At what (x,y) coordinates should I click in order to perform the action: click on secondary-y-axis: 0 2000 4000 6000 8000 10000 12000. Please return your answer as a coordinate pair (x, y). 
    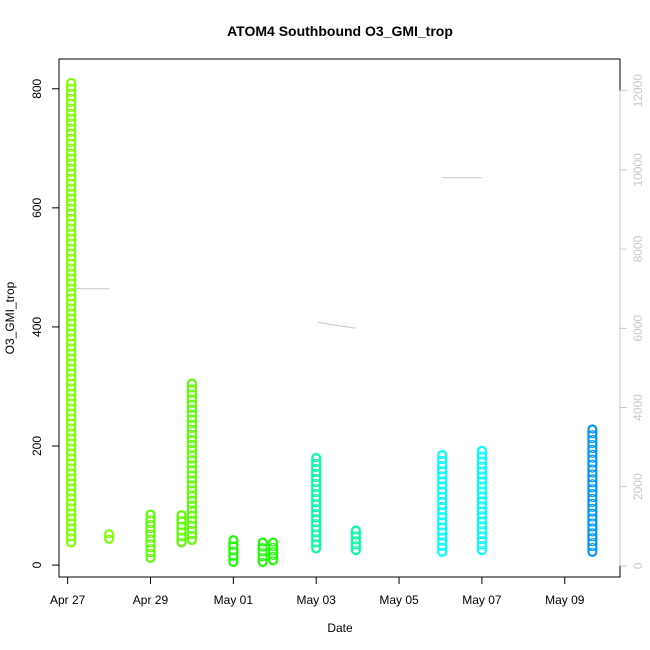
    Looking at the image, I should click on (632, 321).